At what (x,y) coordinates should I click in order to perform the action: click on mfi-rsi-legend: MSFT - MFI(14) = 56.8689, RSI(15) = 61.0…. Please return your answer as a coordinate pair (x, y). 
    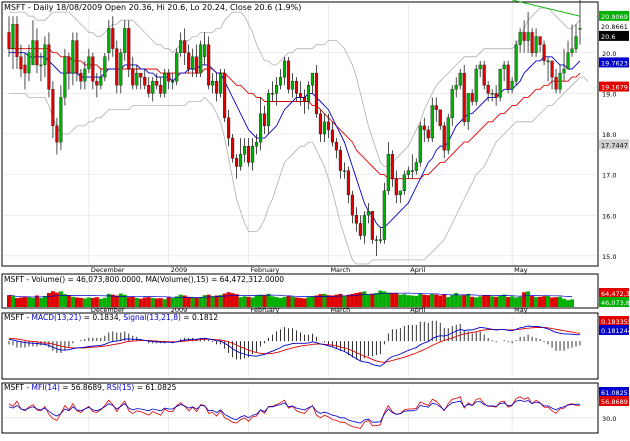
    Looking at the image, I should click on (90, 387).